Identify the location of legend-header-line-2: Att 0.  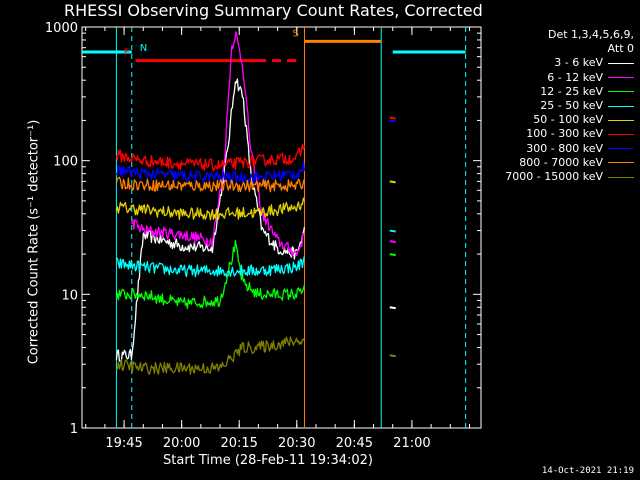
(620, 49).